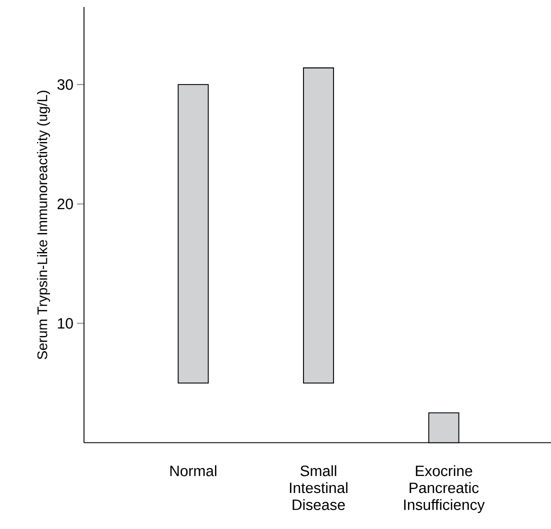 The image size is (551, 529). I want to click on x-tick-label: Exocrine Pancreatic Insufficiency, so click(444, 489).